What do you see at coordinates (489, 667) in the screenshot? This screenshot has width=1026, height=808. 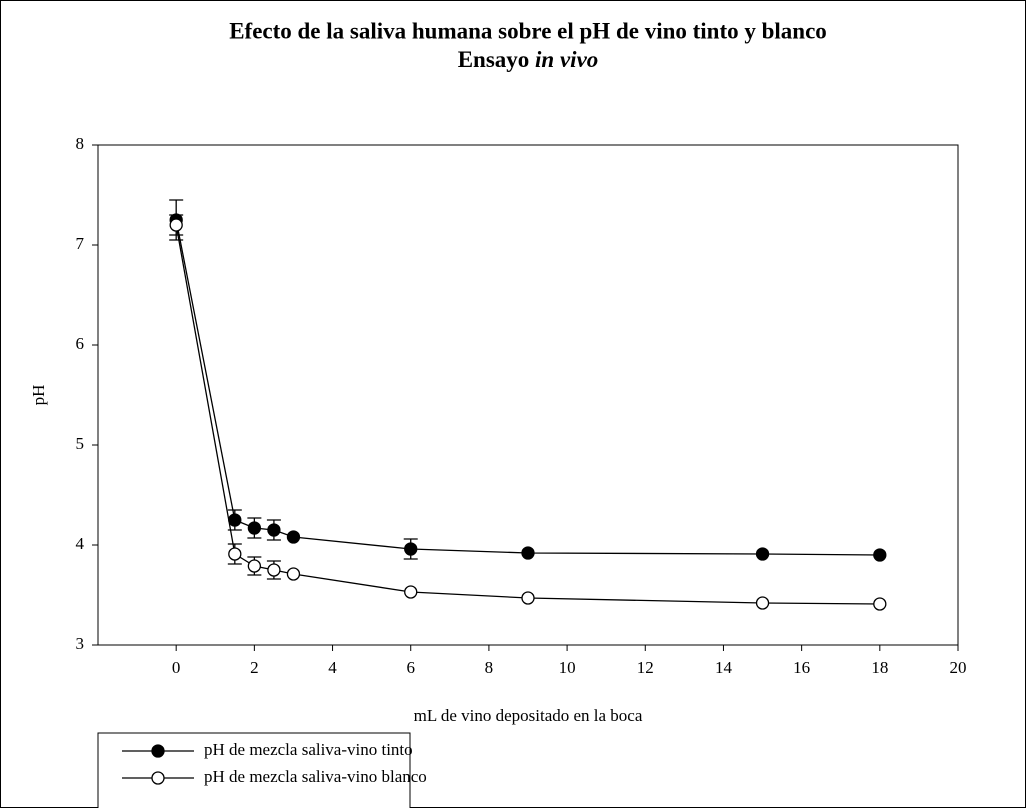 I see `x-tick-label: 8` at bounding box center [489, 667].